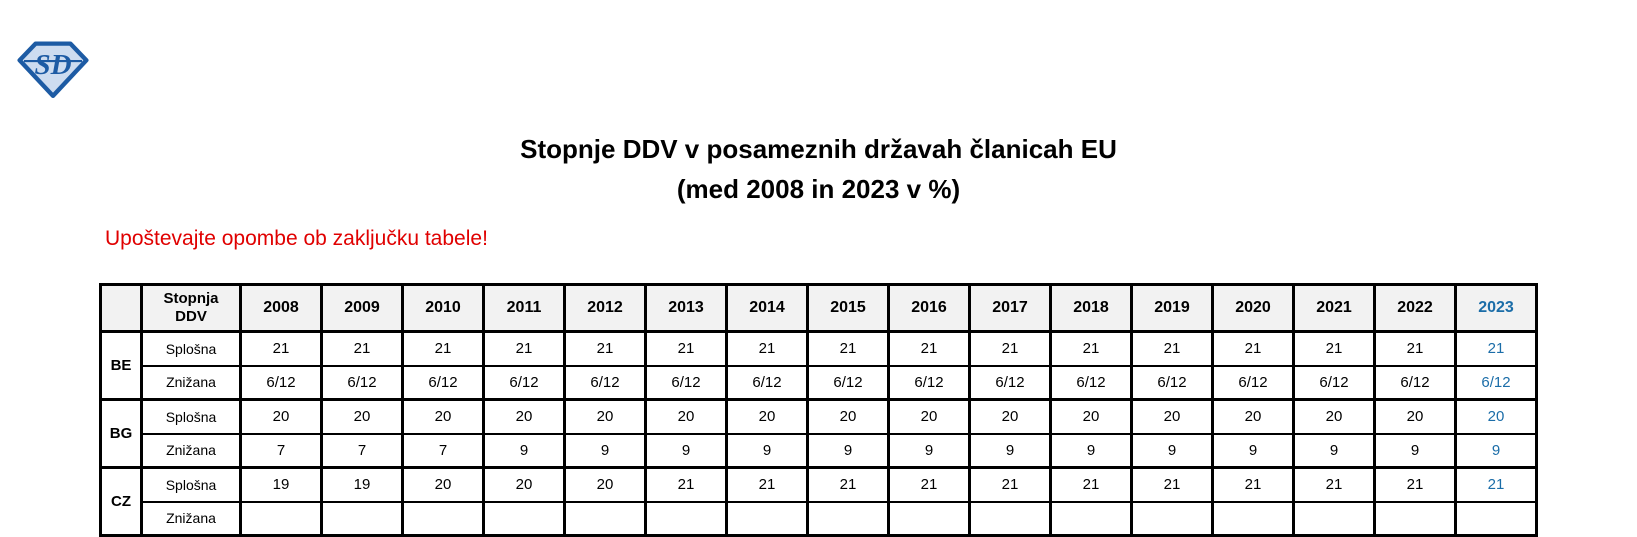  Describe the element at coordinates (296, 238) in the screenshot. I see `notice-text: Upoštevajte opombe ob zaključku tabele!` at that location.